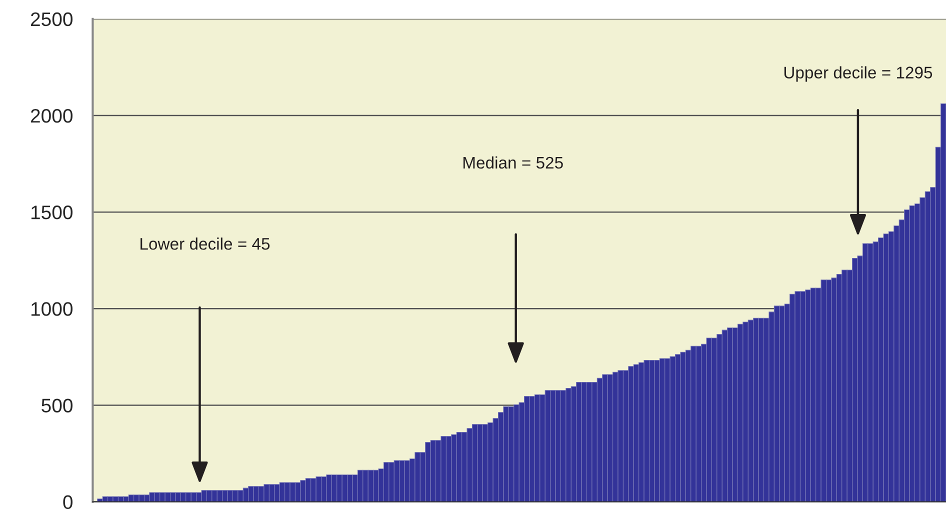 This screenshot has width=946, height=511. Describe the element at coordinates (51, 115) in the screenshot. I see `y-tick-label: 2000` at that location.